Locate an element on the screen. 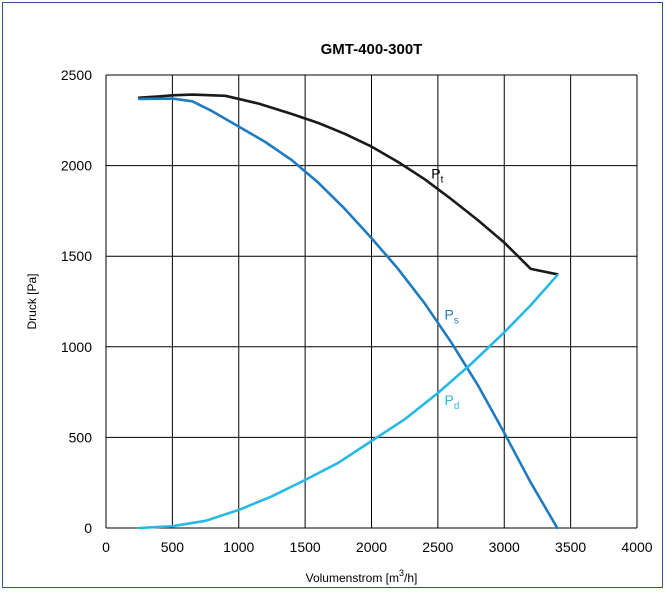  curve-labels: Pt Ps Pd is located at coordinates (445, 288).